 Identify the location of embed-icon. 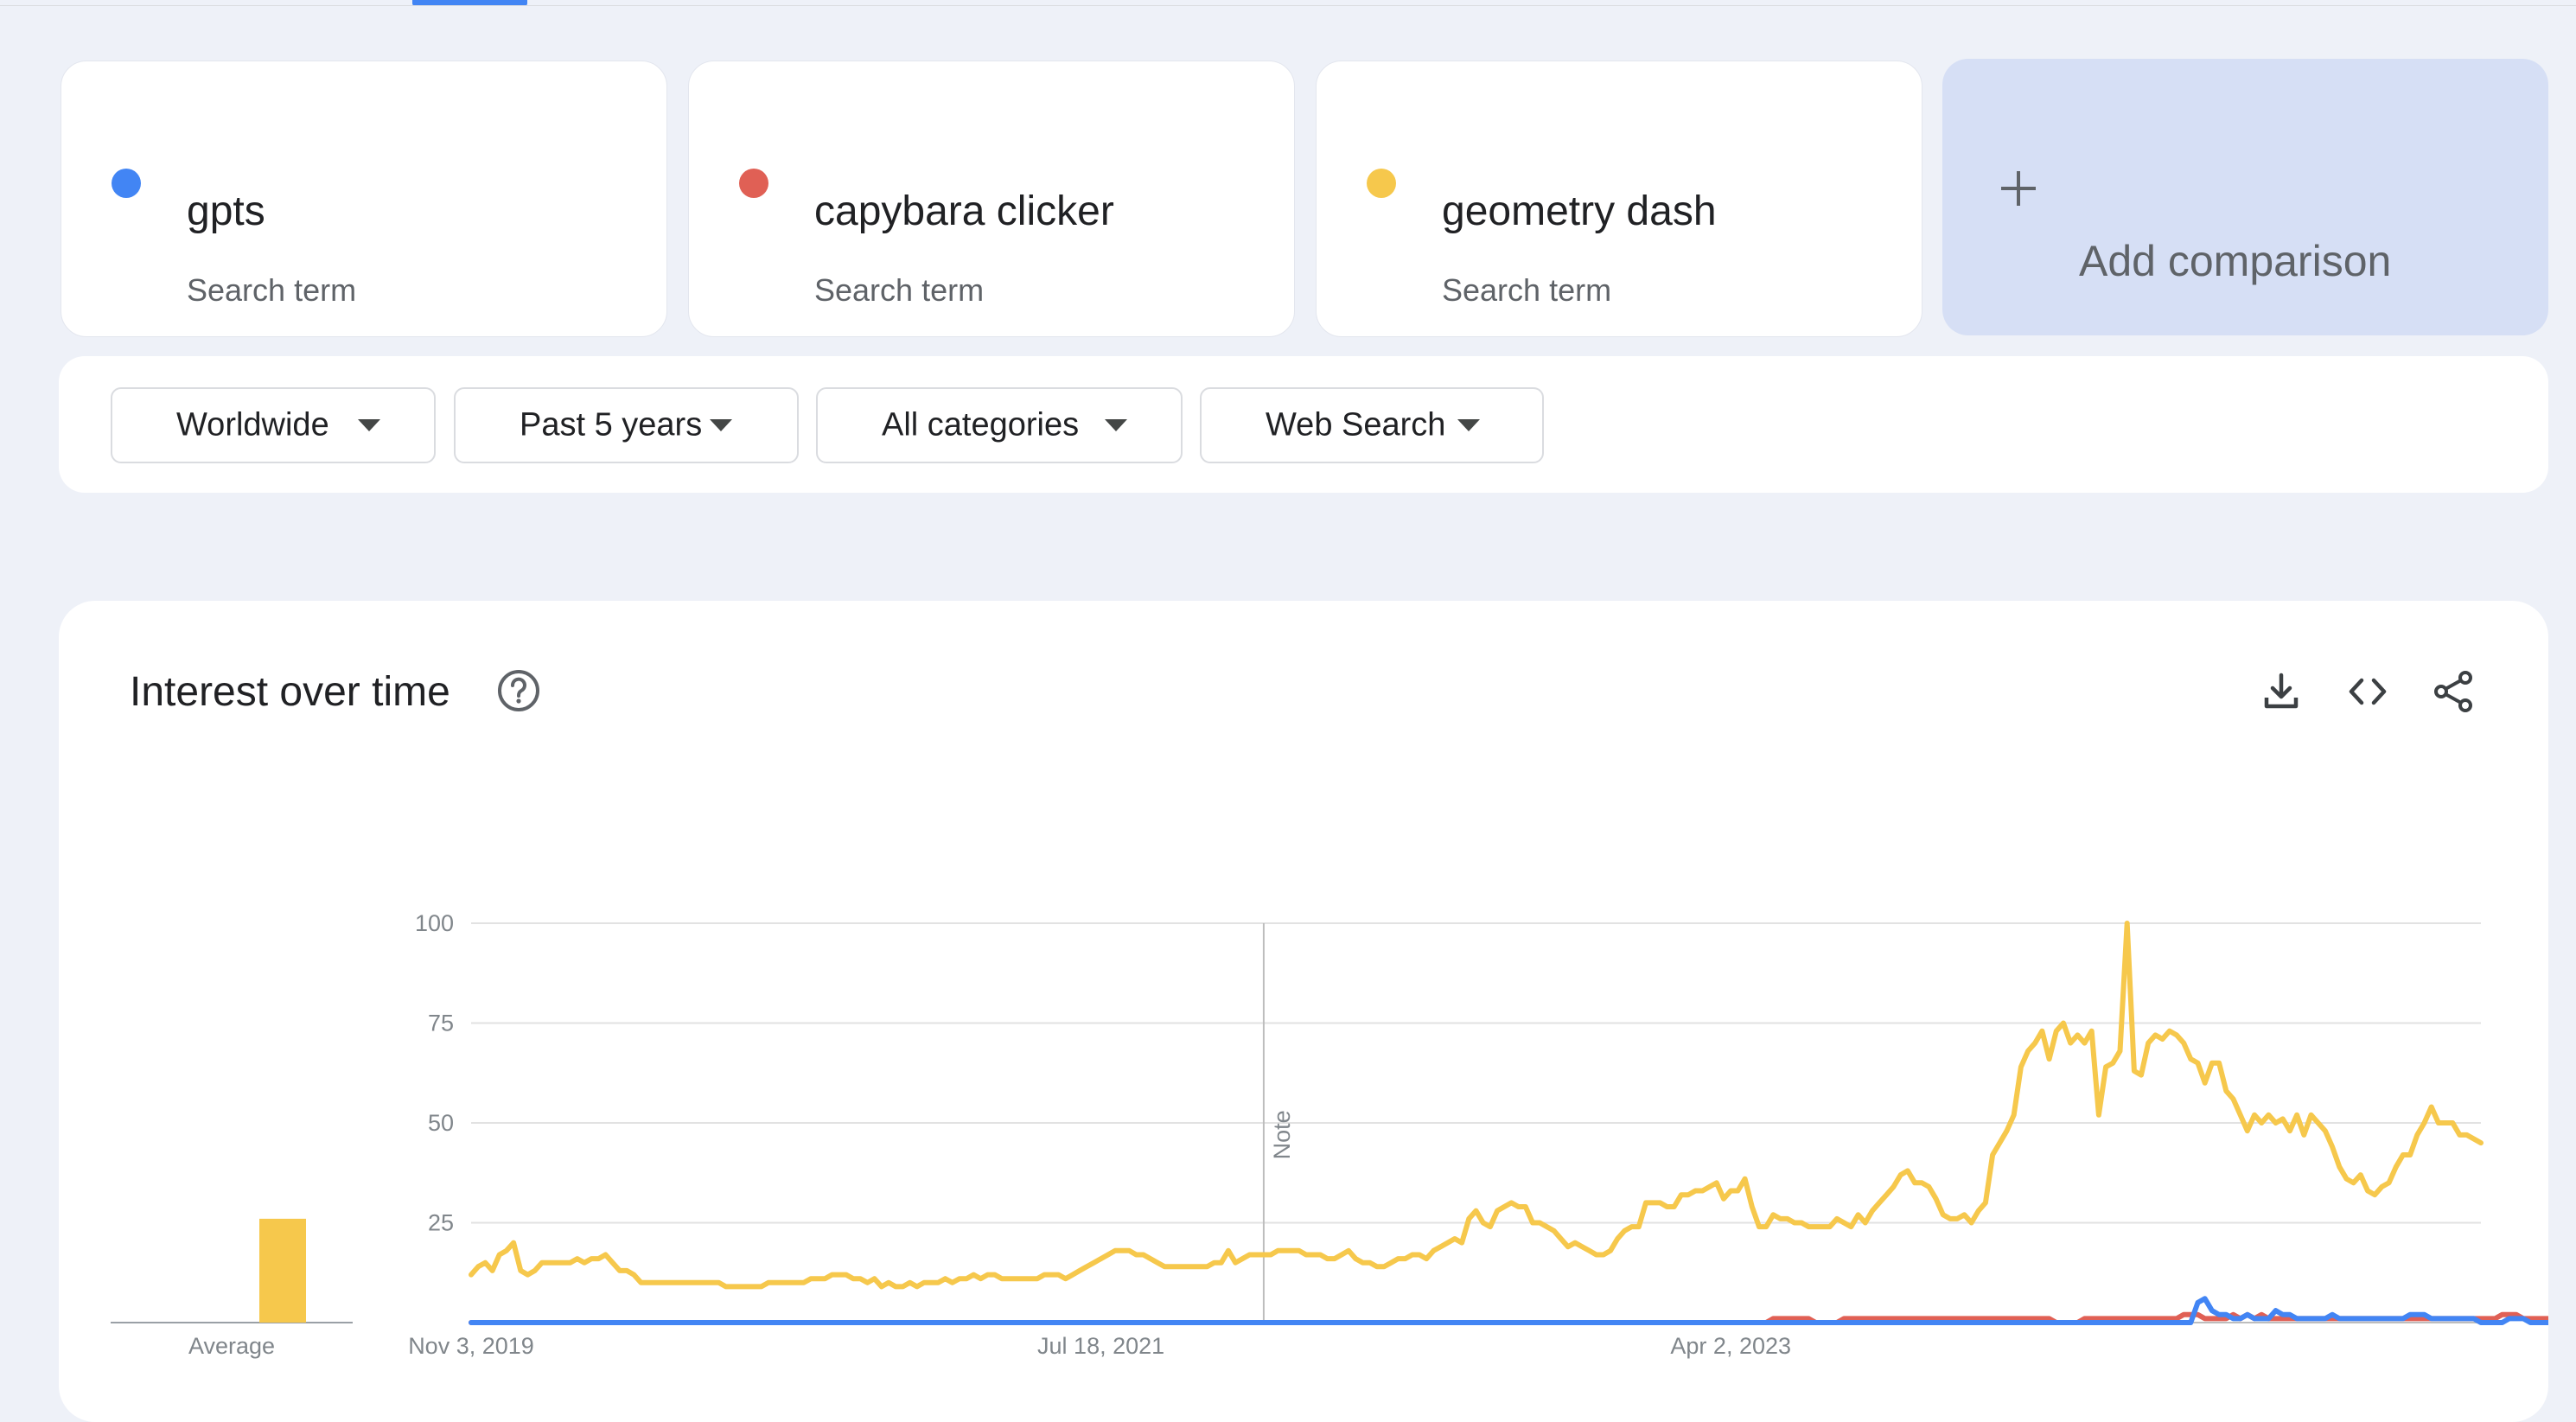
(2367, 691).